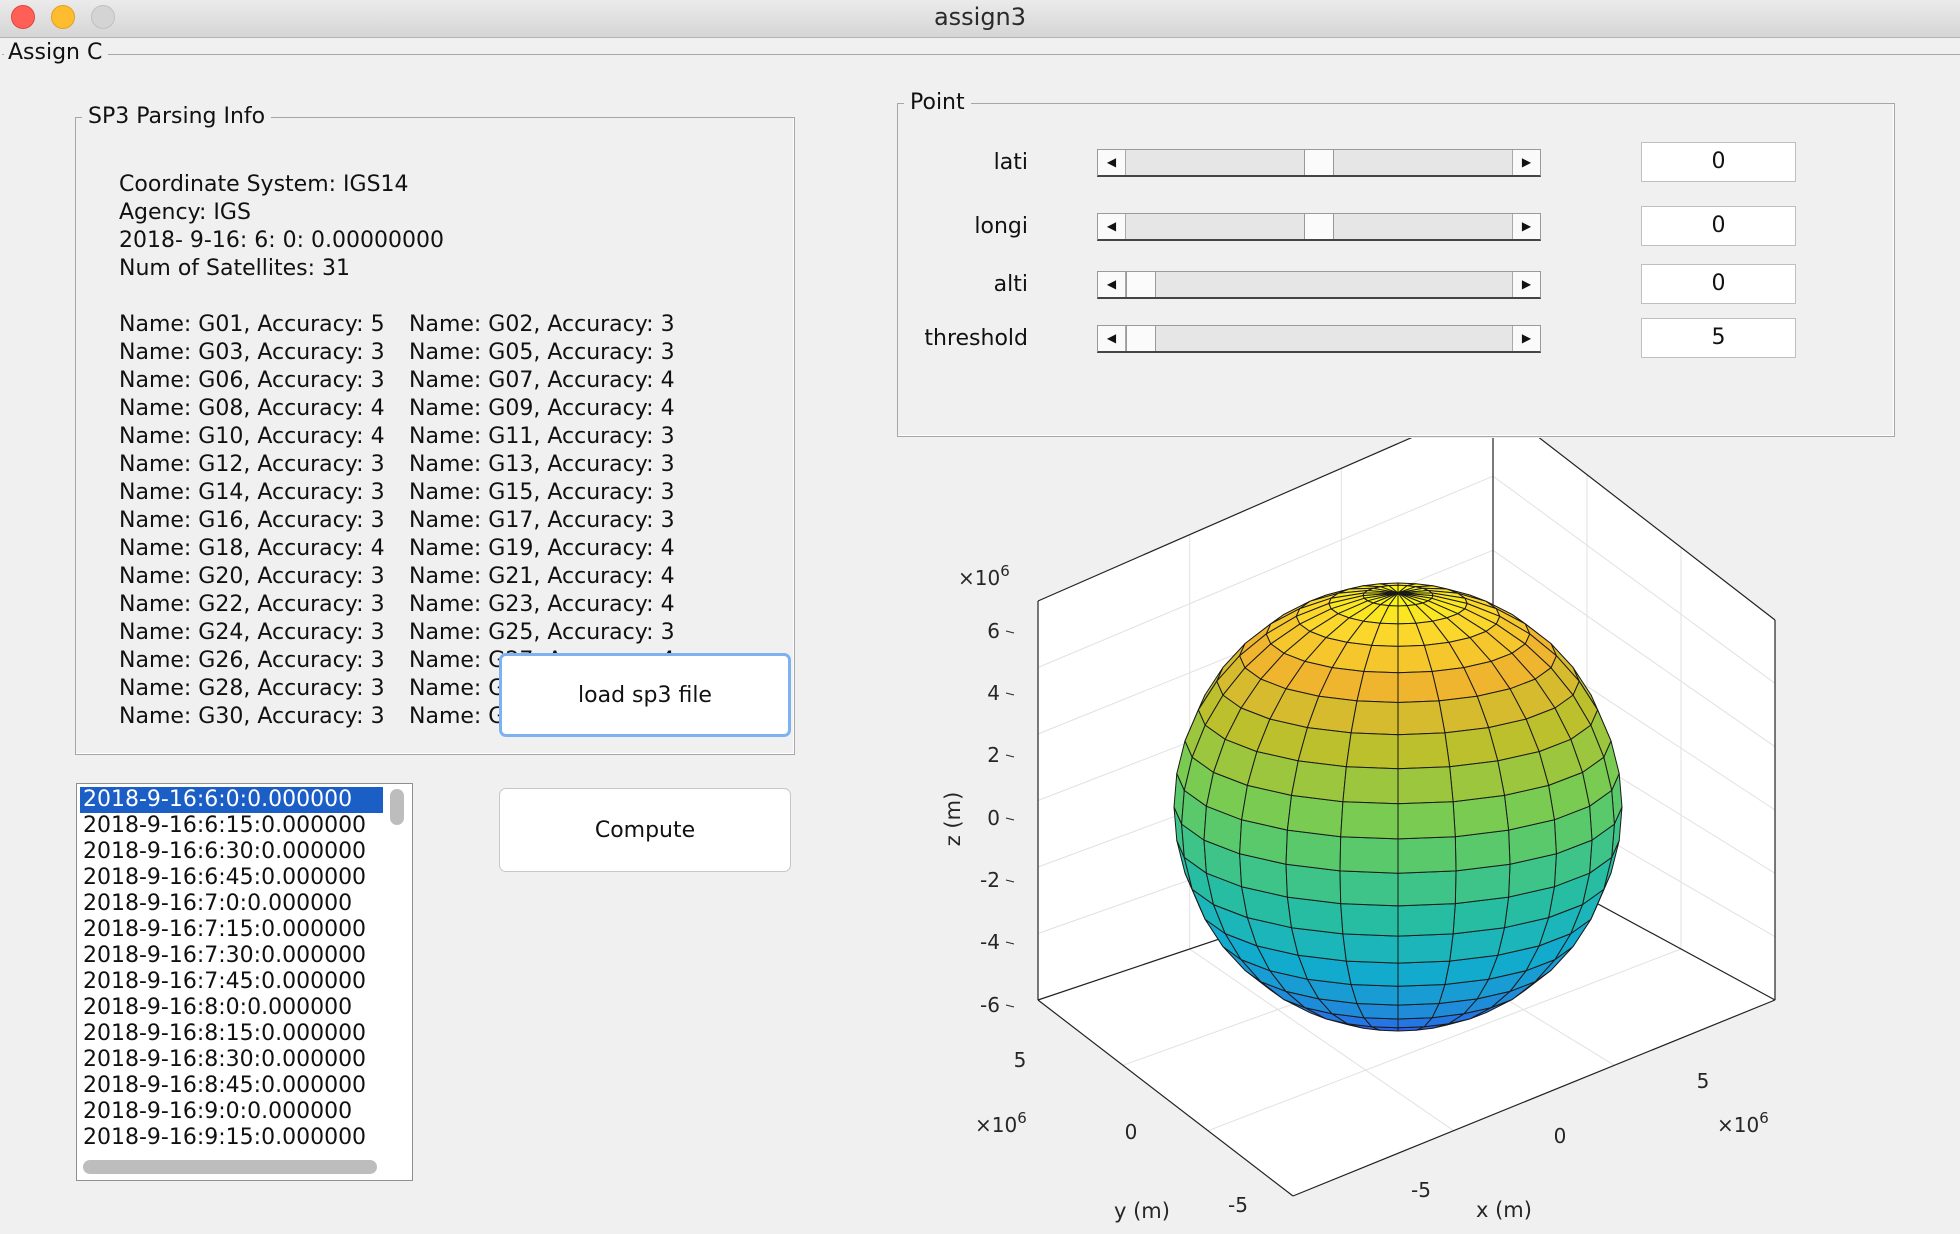 The width and height of the screenshot is (1960, 1234). Describe the element at coordinates (542, 436) in the screenshot. I see `satellite-accuracy-entry: Name: G11, Accuracy: 3` at that location.